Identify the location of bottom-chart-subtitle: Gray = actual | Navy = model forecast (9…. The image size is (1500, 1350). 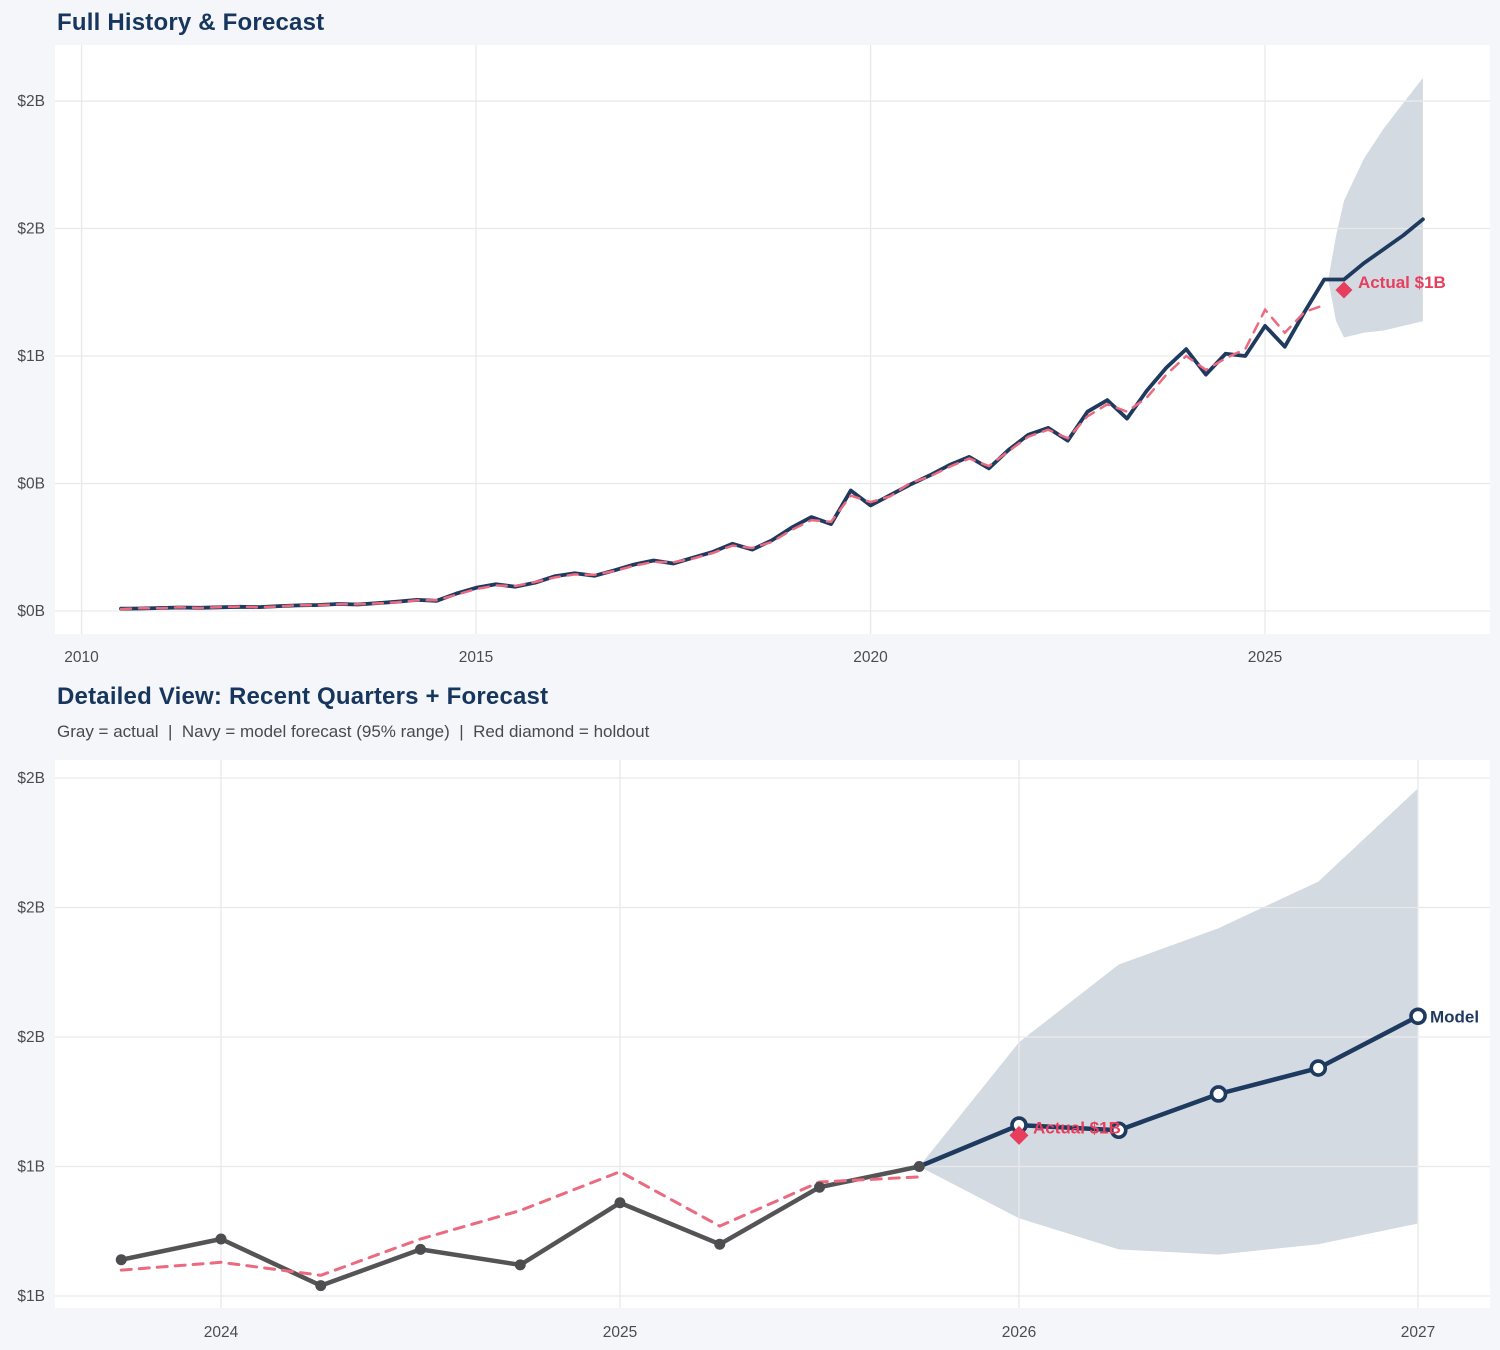
(353, 731).